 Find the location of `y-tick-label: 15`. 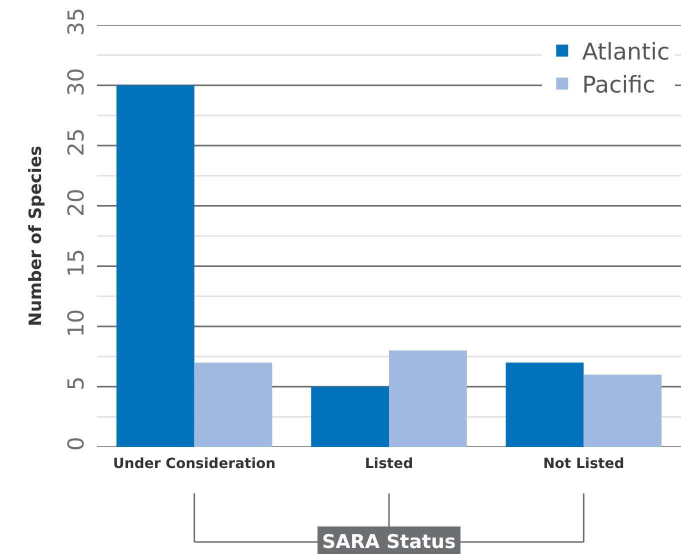

y-tick-label: 15 is located at coordinates (77, 262).